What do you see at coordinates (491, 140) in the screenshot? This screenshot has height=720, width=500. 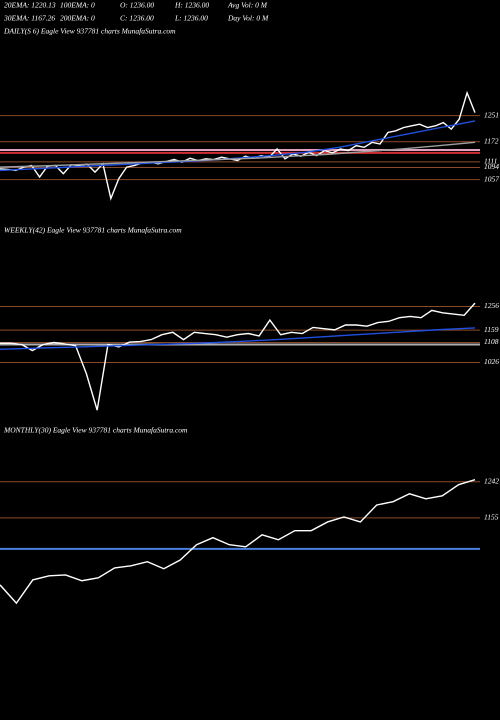 I see `y-tick-label: 1172` at bounding box center [491, 140].